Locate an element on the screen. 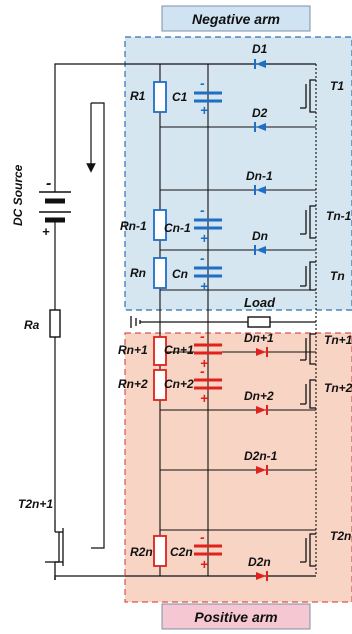 This screenshot has width=352, height=634. r2n-resistor is located at coordinates (160, 551).